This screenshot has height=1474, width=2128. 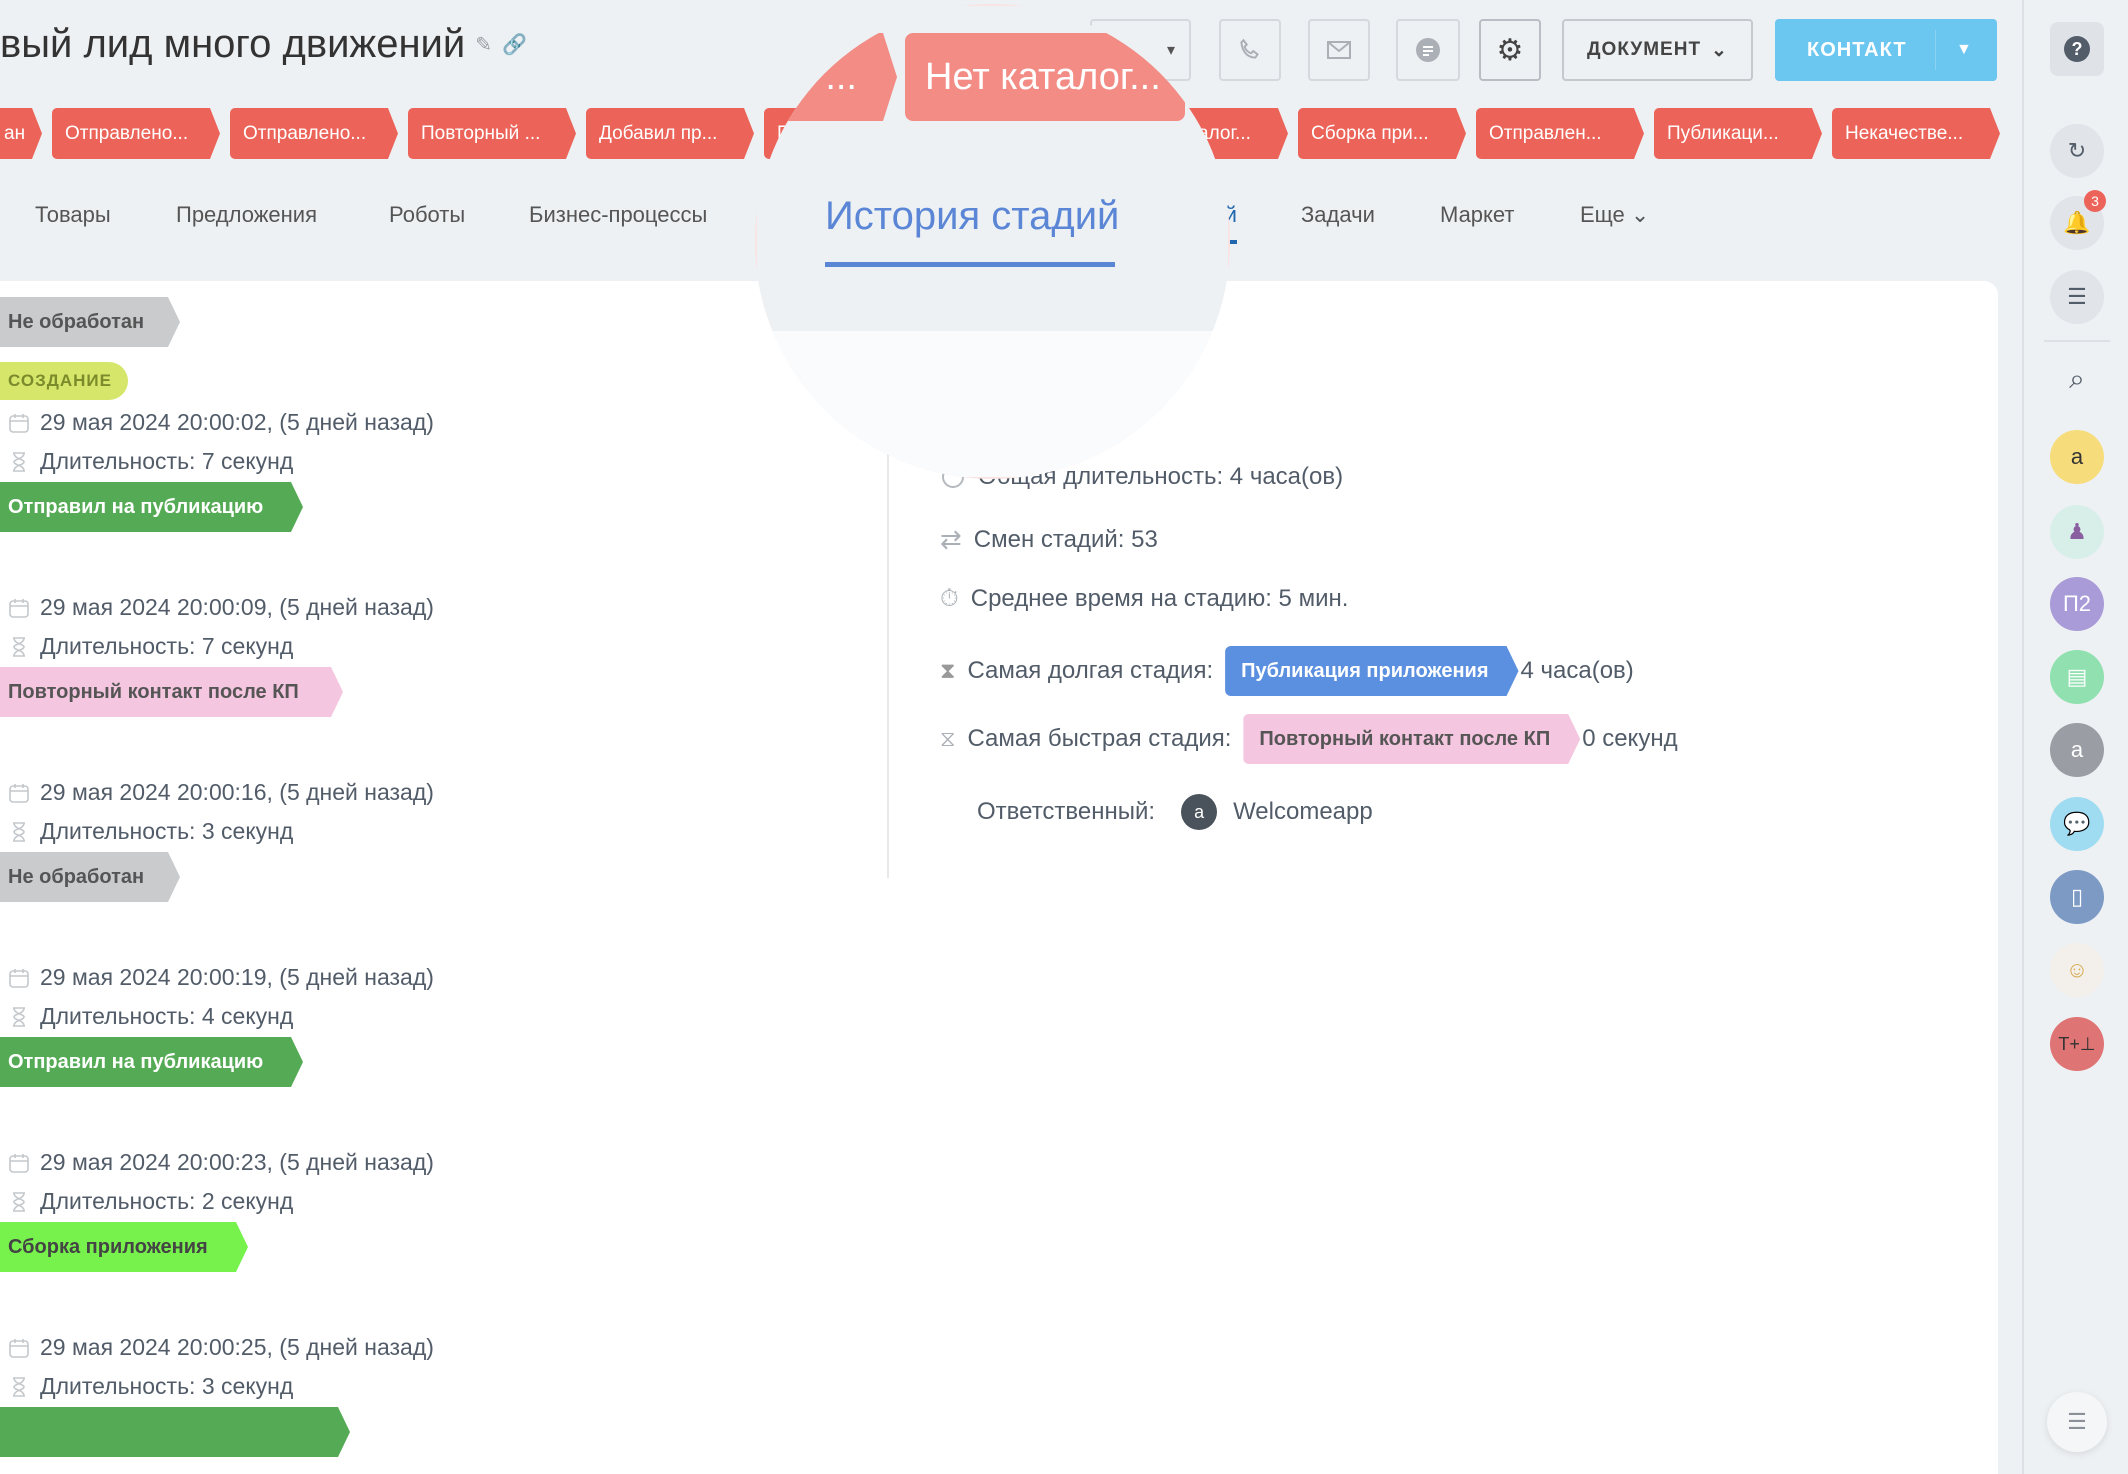 I want to click on stage-date: 29 мая 2024 20:00:25, (5 дней назад), so click(x=221, y=1347).